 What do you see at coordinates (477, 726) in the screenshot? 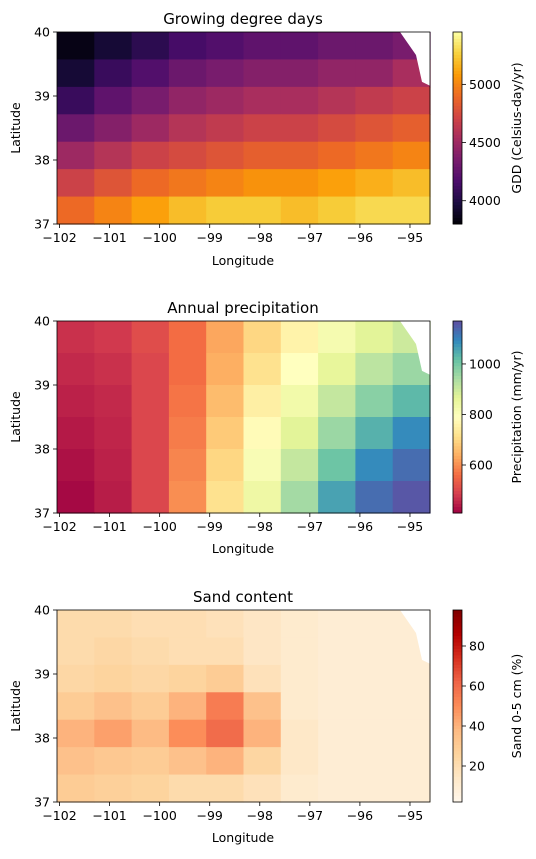
I see `colorbar-tick-label: 40` at bounding box center [477, 726].